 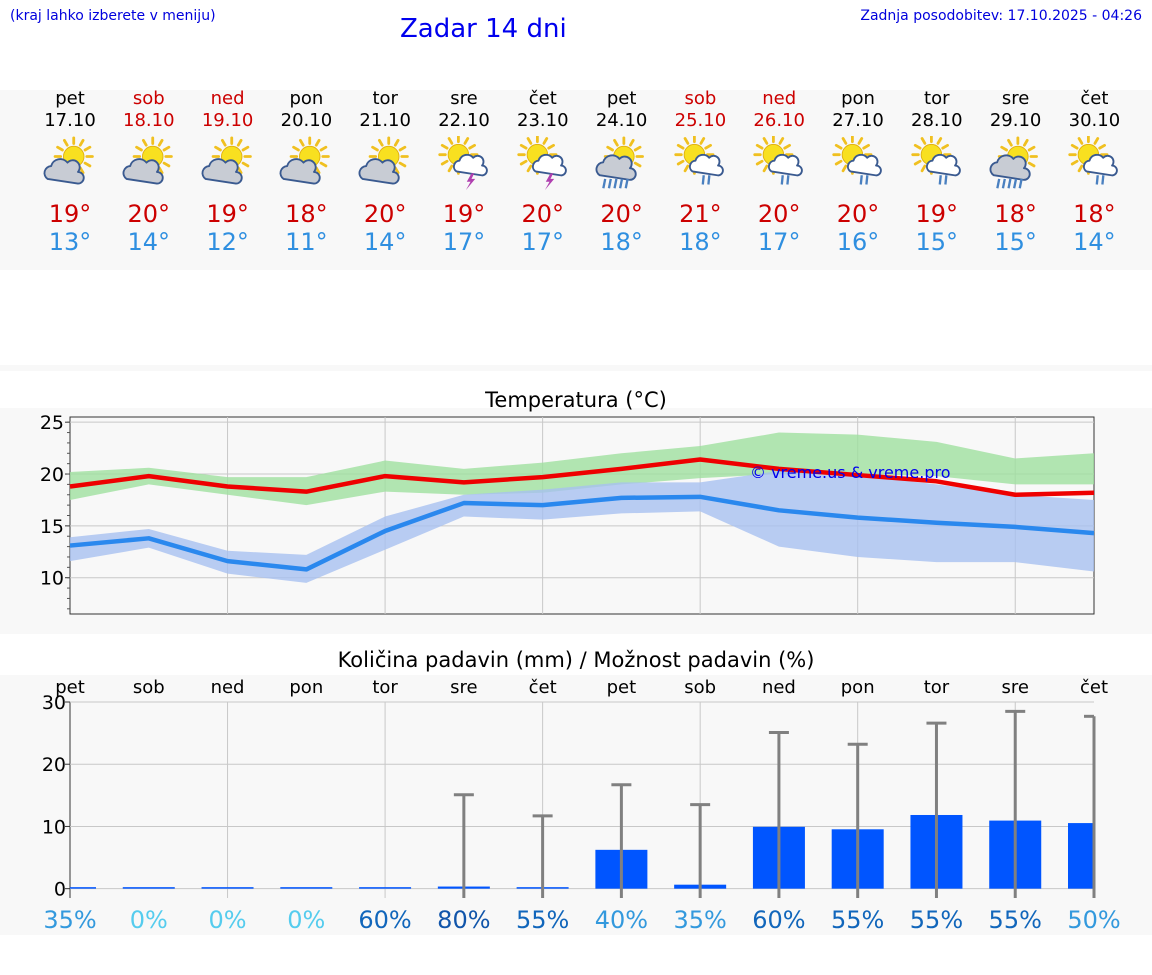 What do you see at coordinates (937, 120) in the screenshot?
I see `day-date: 28.10` at bounding box center [937, 120].